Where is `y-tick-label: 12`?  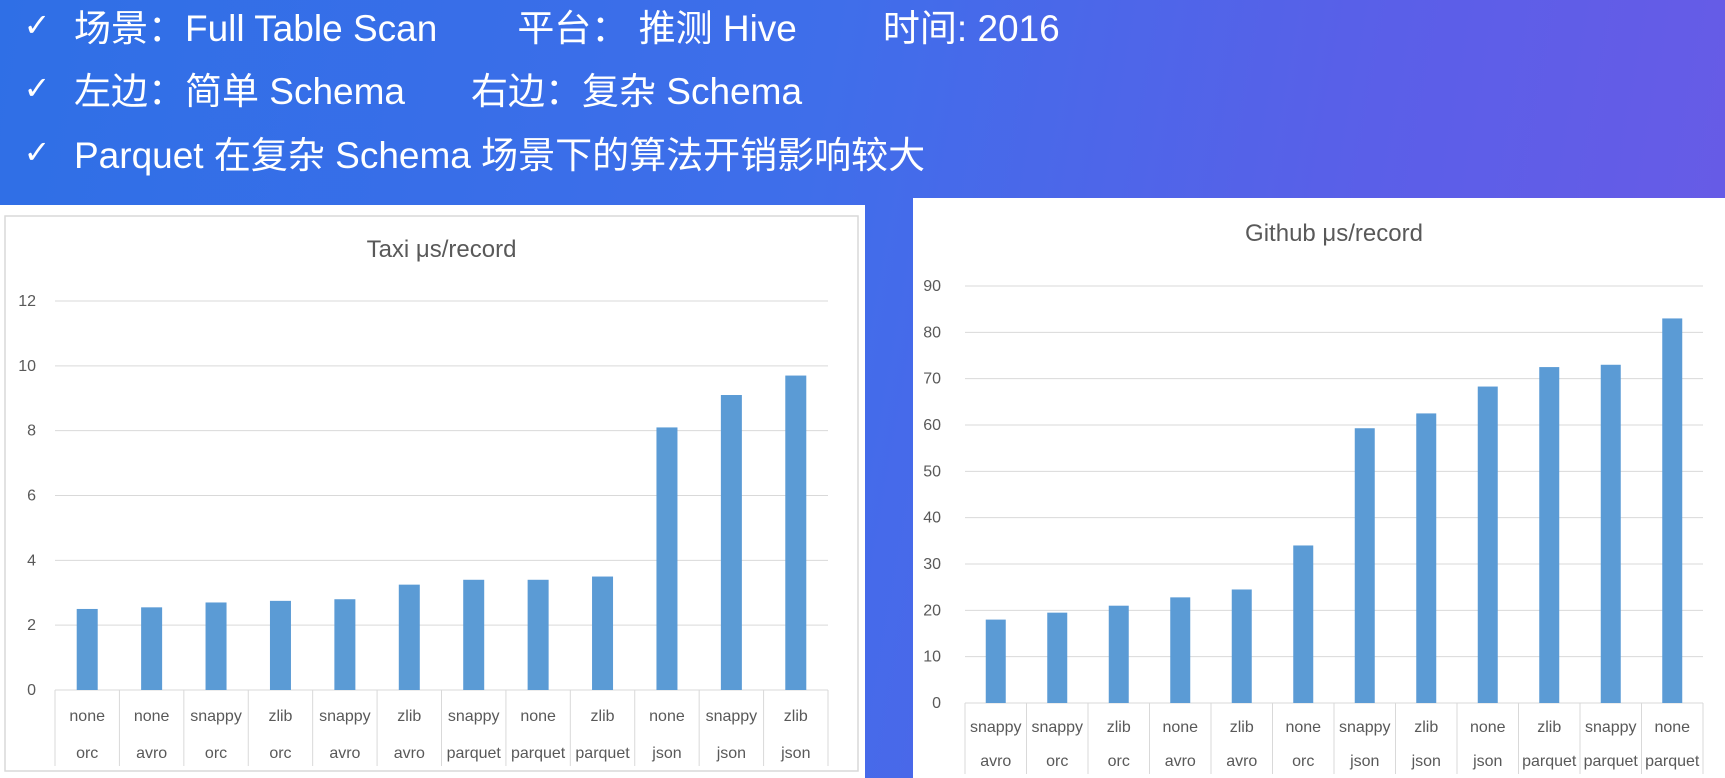 y-tick-label: 12 is located at coordinates (27, 301).